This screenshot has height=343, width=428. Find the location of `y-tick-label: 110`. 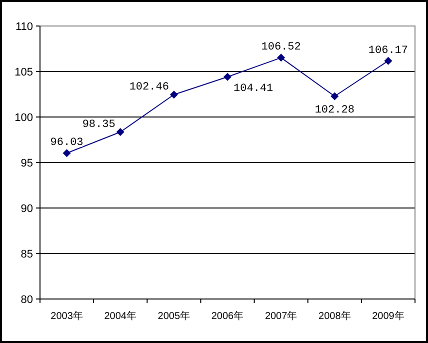

y-tick-label: 110 is located at coordinates (24, 27).